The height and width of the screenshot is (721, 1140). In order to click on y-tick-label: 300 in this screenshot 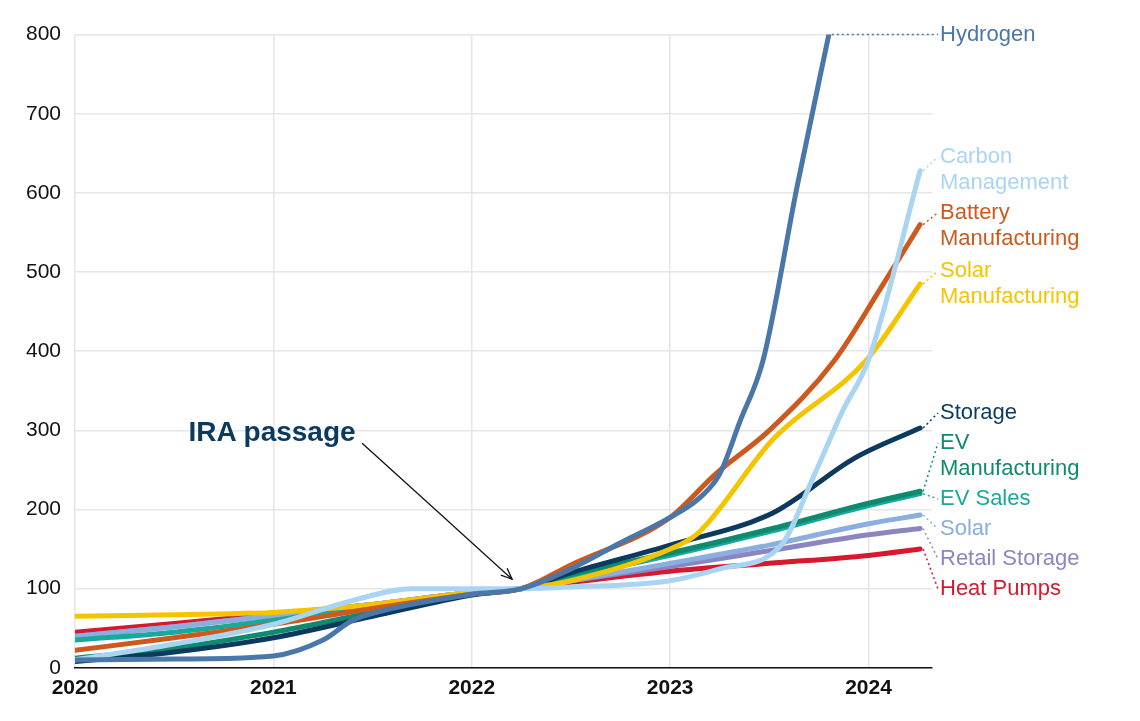, I will do `click(43, 429)`.